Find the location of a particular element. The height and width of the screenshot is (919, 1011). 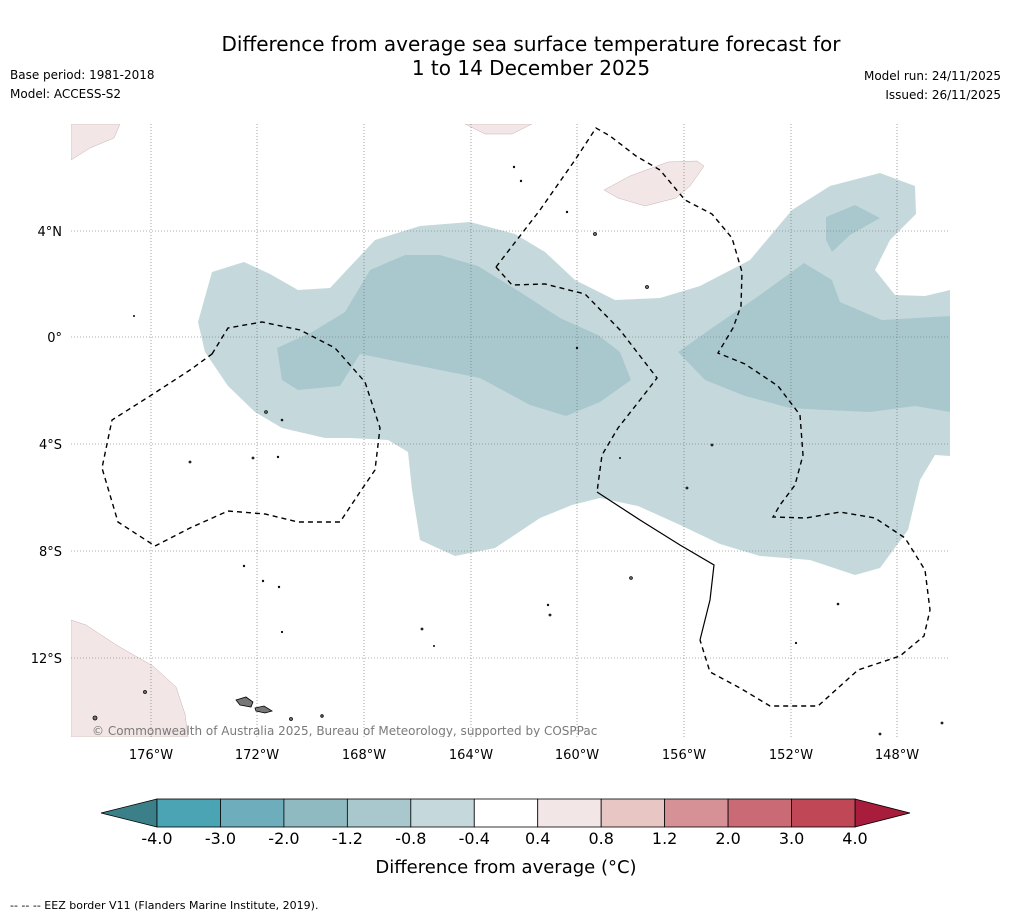

maritime-boundary-solid is located at coordinates (655, 566).